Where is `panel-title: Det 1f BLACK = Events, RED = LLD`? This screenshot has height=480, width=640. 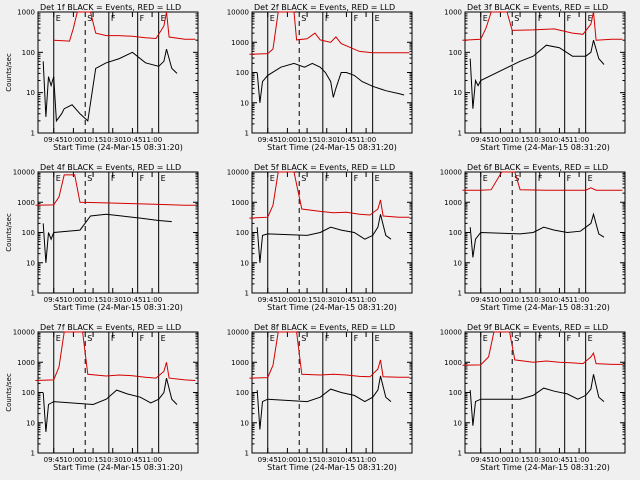
panel-title: Det 1f BLACK = Events, RED = LLD is located at coordinates (110, 7).